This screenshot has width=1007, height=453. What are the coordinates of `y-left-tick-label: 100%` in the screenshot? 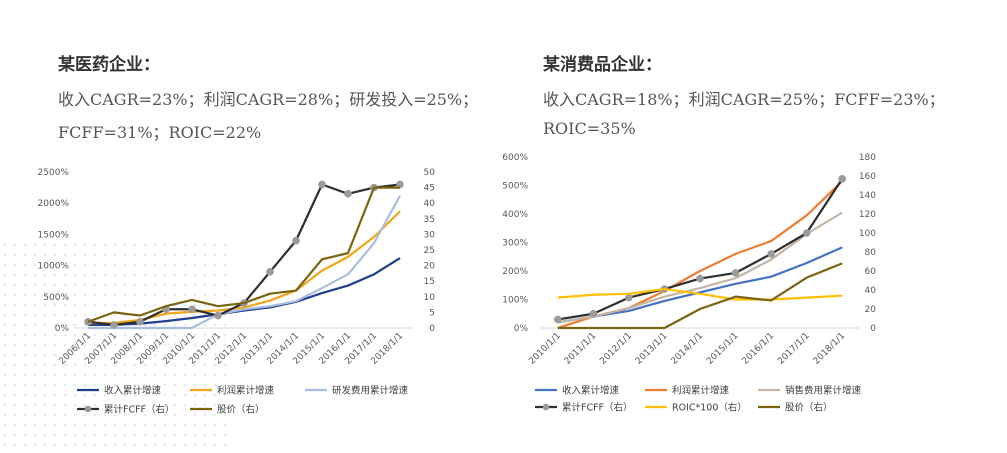 It's located at (515, 301).